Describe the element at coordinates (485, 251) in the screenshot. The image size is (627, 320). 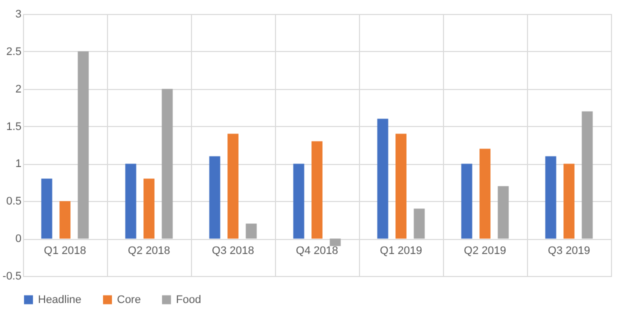
I see `x-tick-label: Q2 2019` at that location.